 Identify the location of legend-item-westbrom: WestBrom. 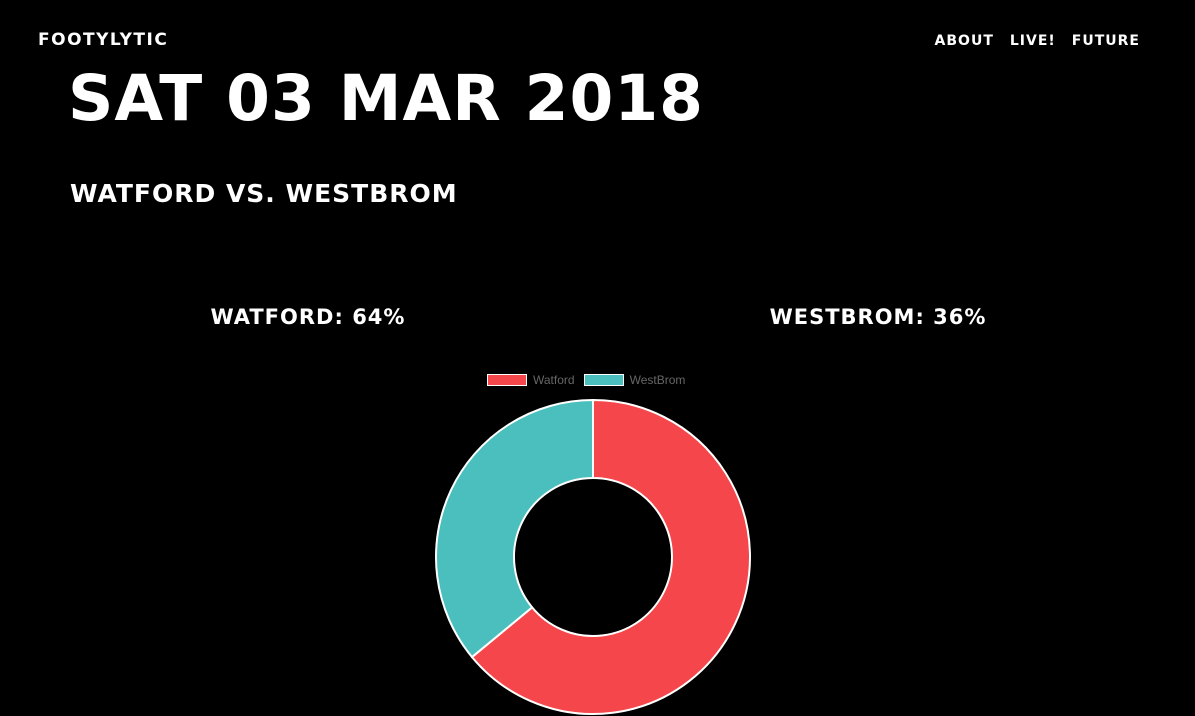
(634, 380).